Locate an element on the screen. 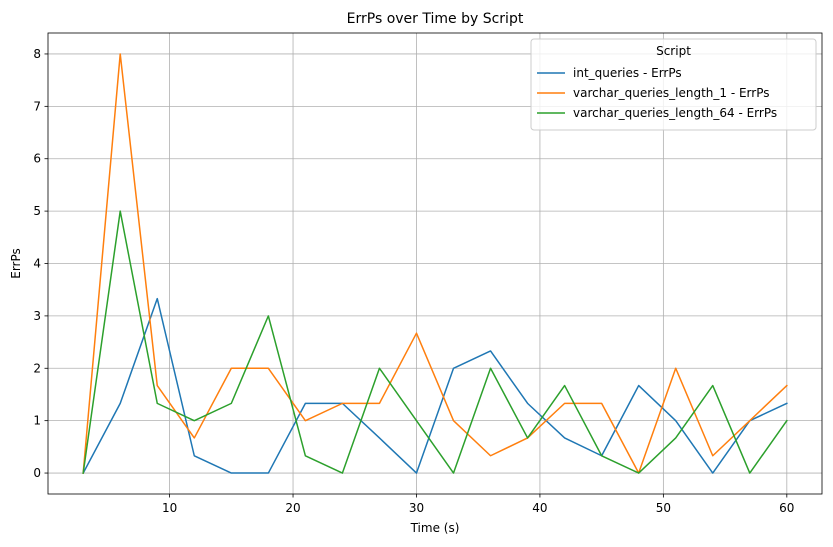 This screenshot has height=547, width=833. legend-label-1: varchar_queries_length_1 - ErrPs is located at coordinates (671, 93).